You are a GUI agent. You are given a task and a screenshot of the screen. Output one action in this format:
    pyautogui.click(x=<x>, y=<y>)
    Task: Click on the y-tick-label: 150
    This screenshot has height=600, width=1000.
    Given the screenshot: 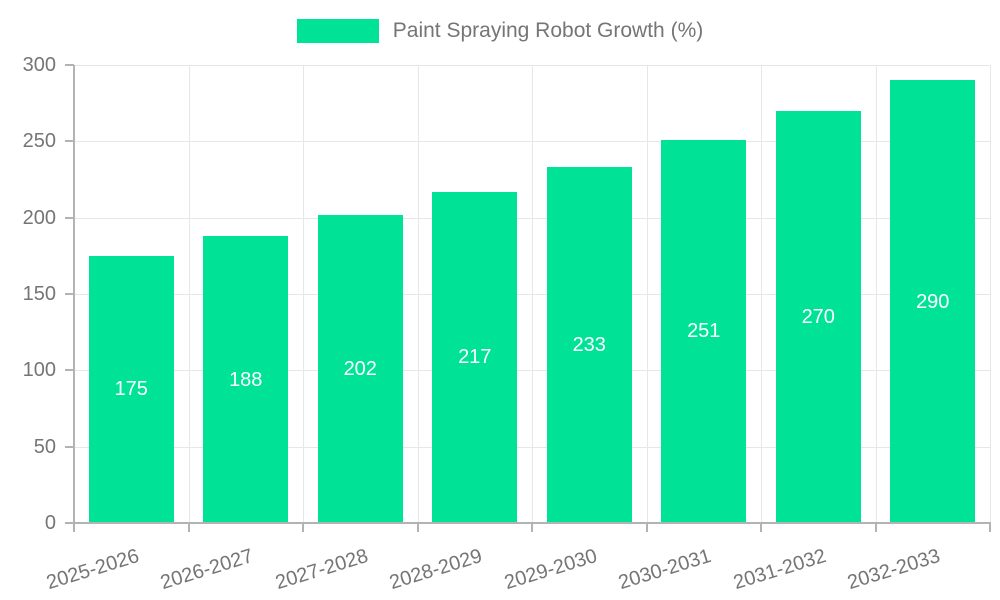 What is the action you would take?
    pyautogui.click(x=39, y=294)
    